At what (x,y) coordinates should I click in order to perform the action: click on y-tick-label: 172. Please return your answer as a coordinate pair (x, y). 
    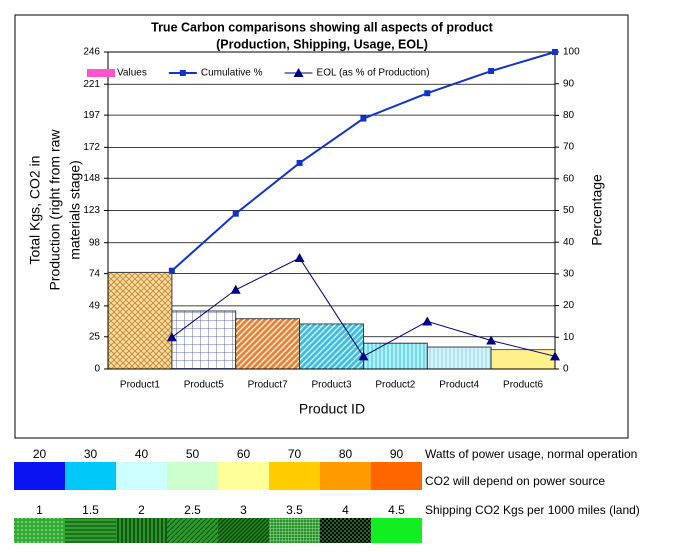
    Looking at the image, I should click on (91, 147).